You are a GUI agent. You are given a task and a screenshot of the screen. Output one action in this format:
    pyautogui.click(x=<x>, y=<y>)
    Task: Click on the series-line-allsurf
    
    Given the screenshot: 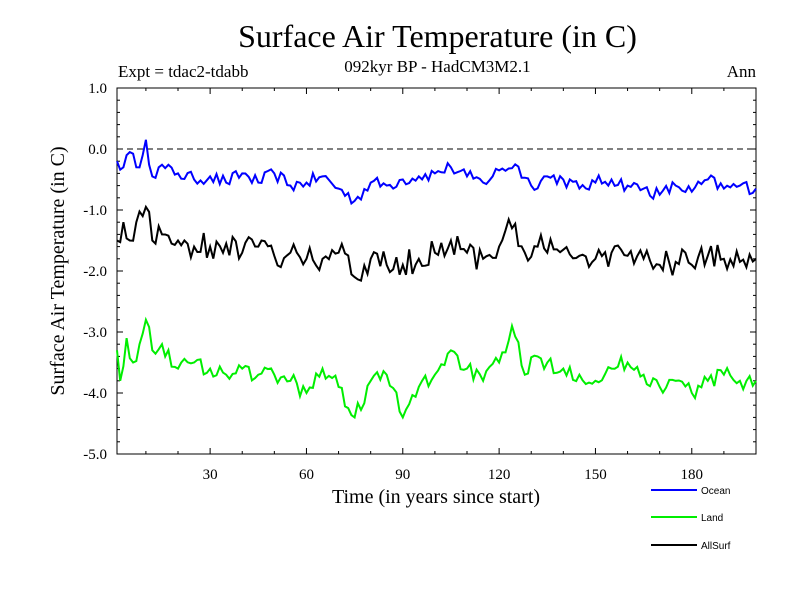 What is the action you would take?
    pyautogui.click(x=436, y=243)
    